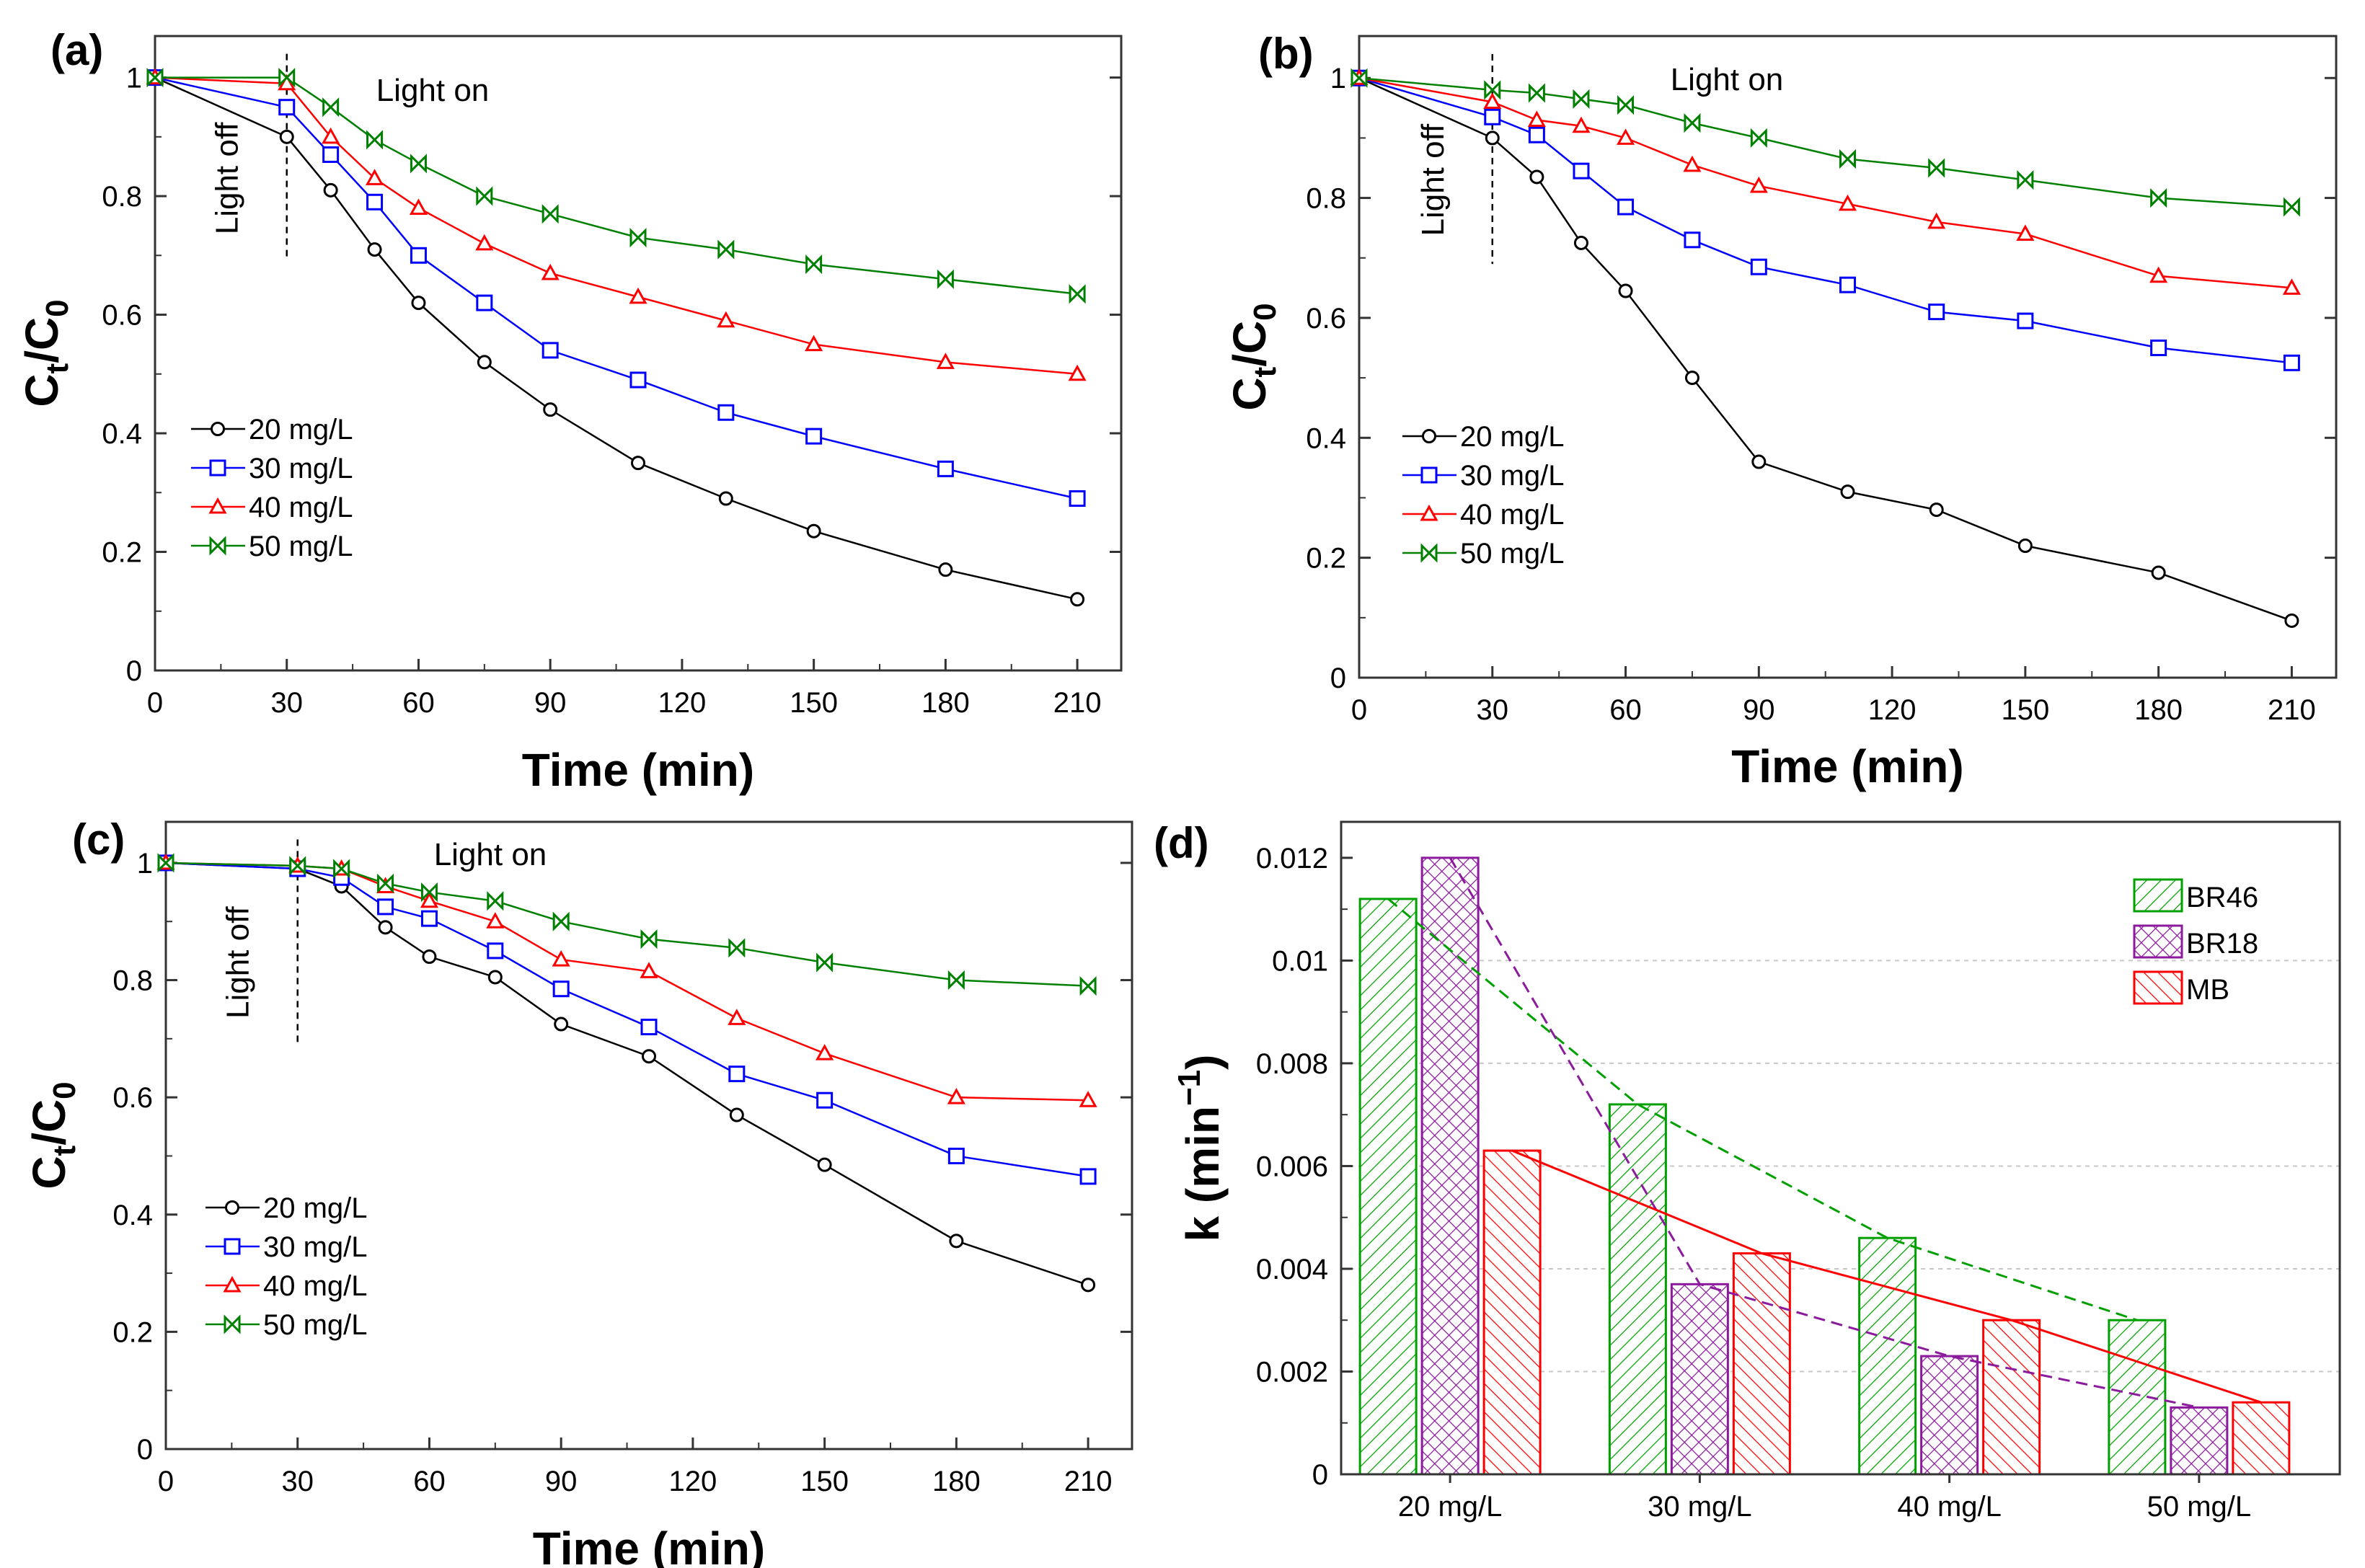 The image size is (2365, 1568). Describe the element at coordinates (155, 703) in the screenshot. I see `x-tick-label: 0` at that location.